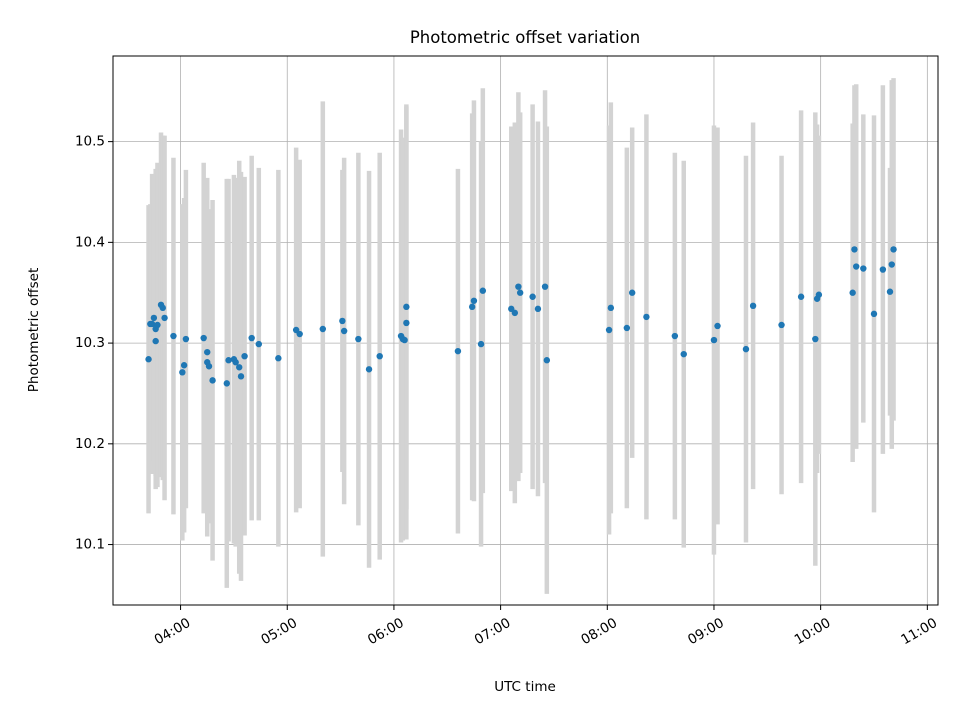  What do you see at coordinates (386, 631) in the screenshot?
I see `x-tick-label: 06:00` at bounding box center [386, 631].